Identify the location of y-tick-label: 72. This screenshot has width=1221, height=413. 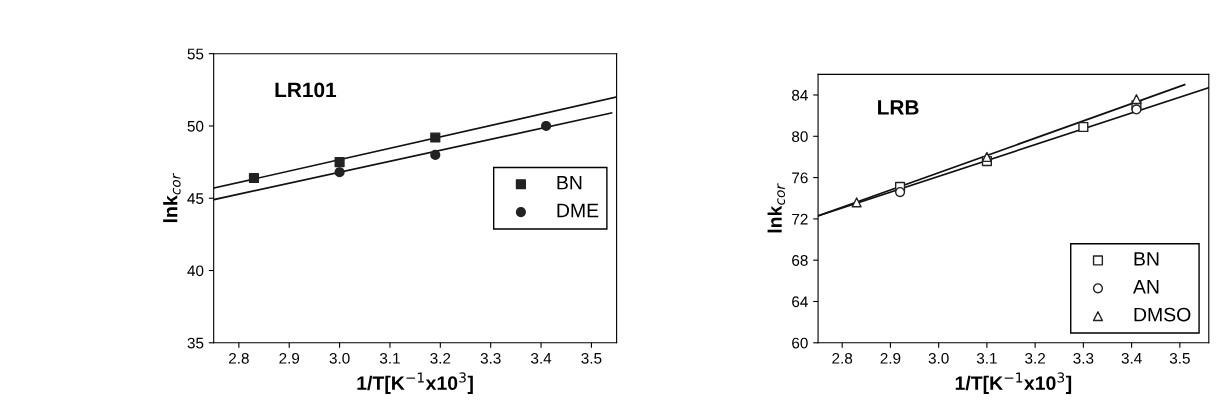
(800, 219).